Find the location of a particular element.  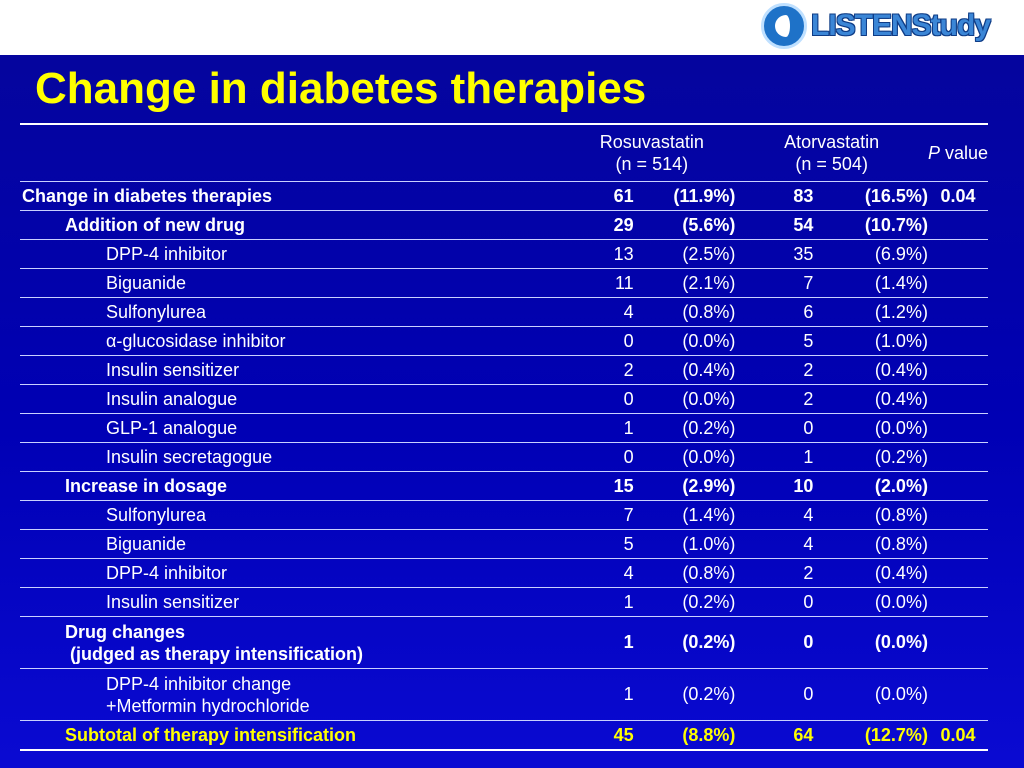

rosuvastatin-count: 7 is located at coordinates (601, 515).